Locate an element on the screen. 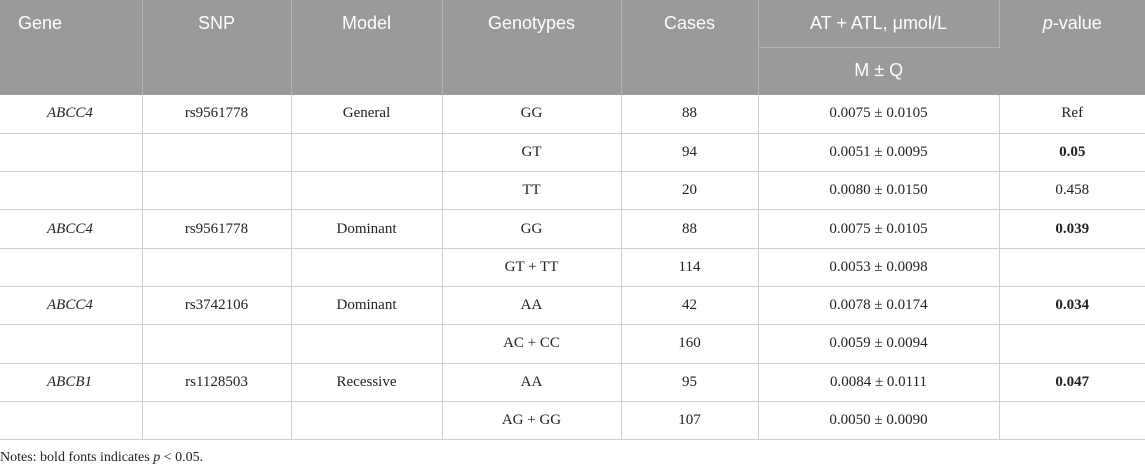 The height and width of the screenshot is (466, 1145). cases-cell: 107 is located at coordinates (690, 421).